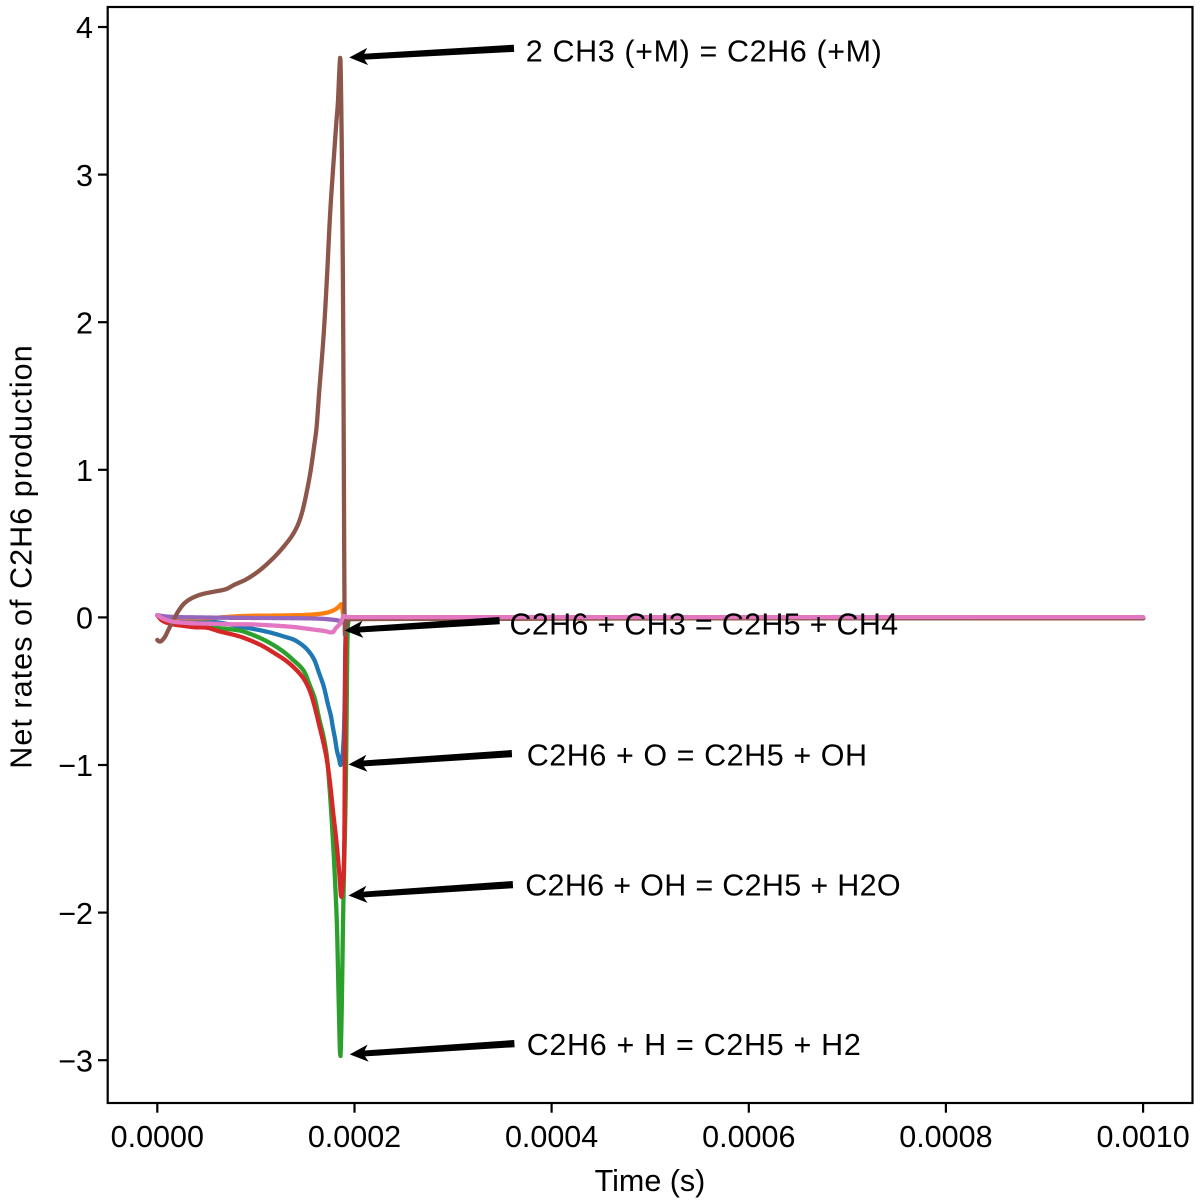  I want to click on svg-text: −2, so click(75, 914).